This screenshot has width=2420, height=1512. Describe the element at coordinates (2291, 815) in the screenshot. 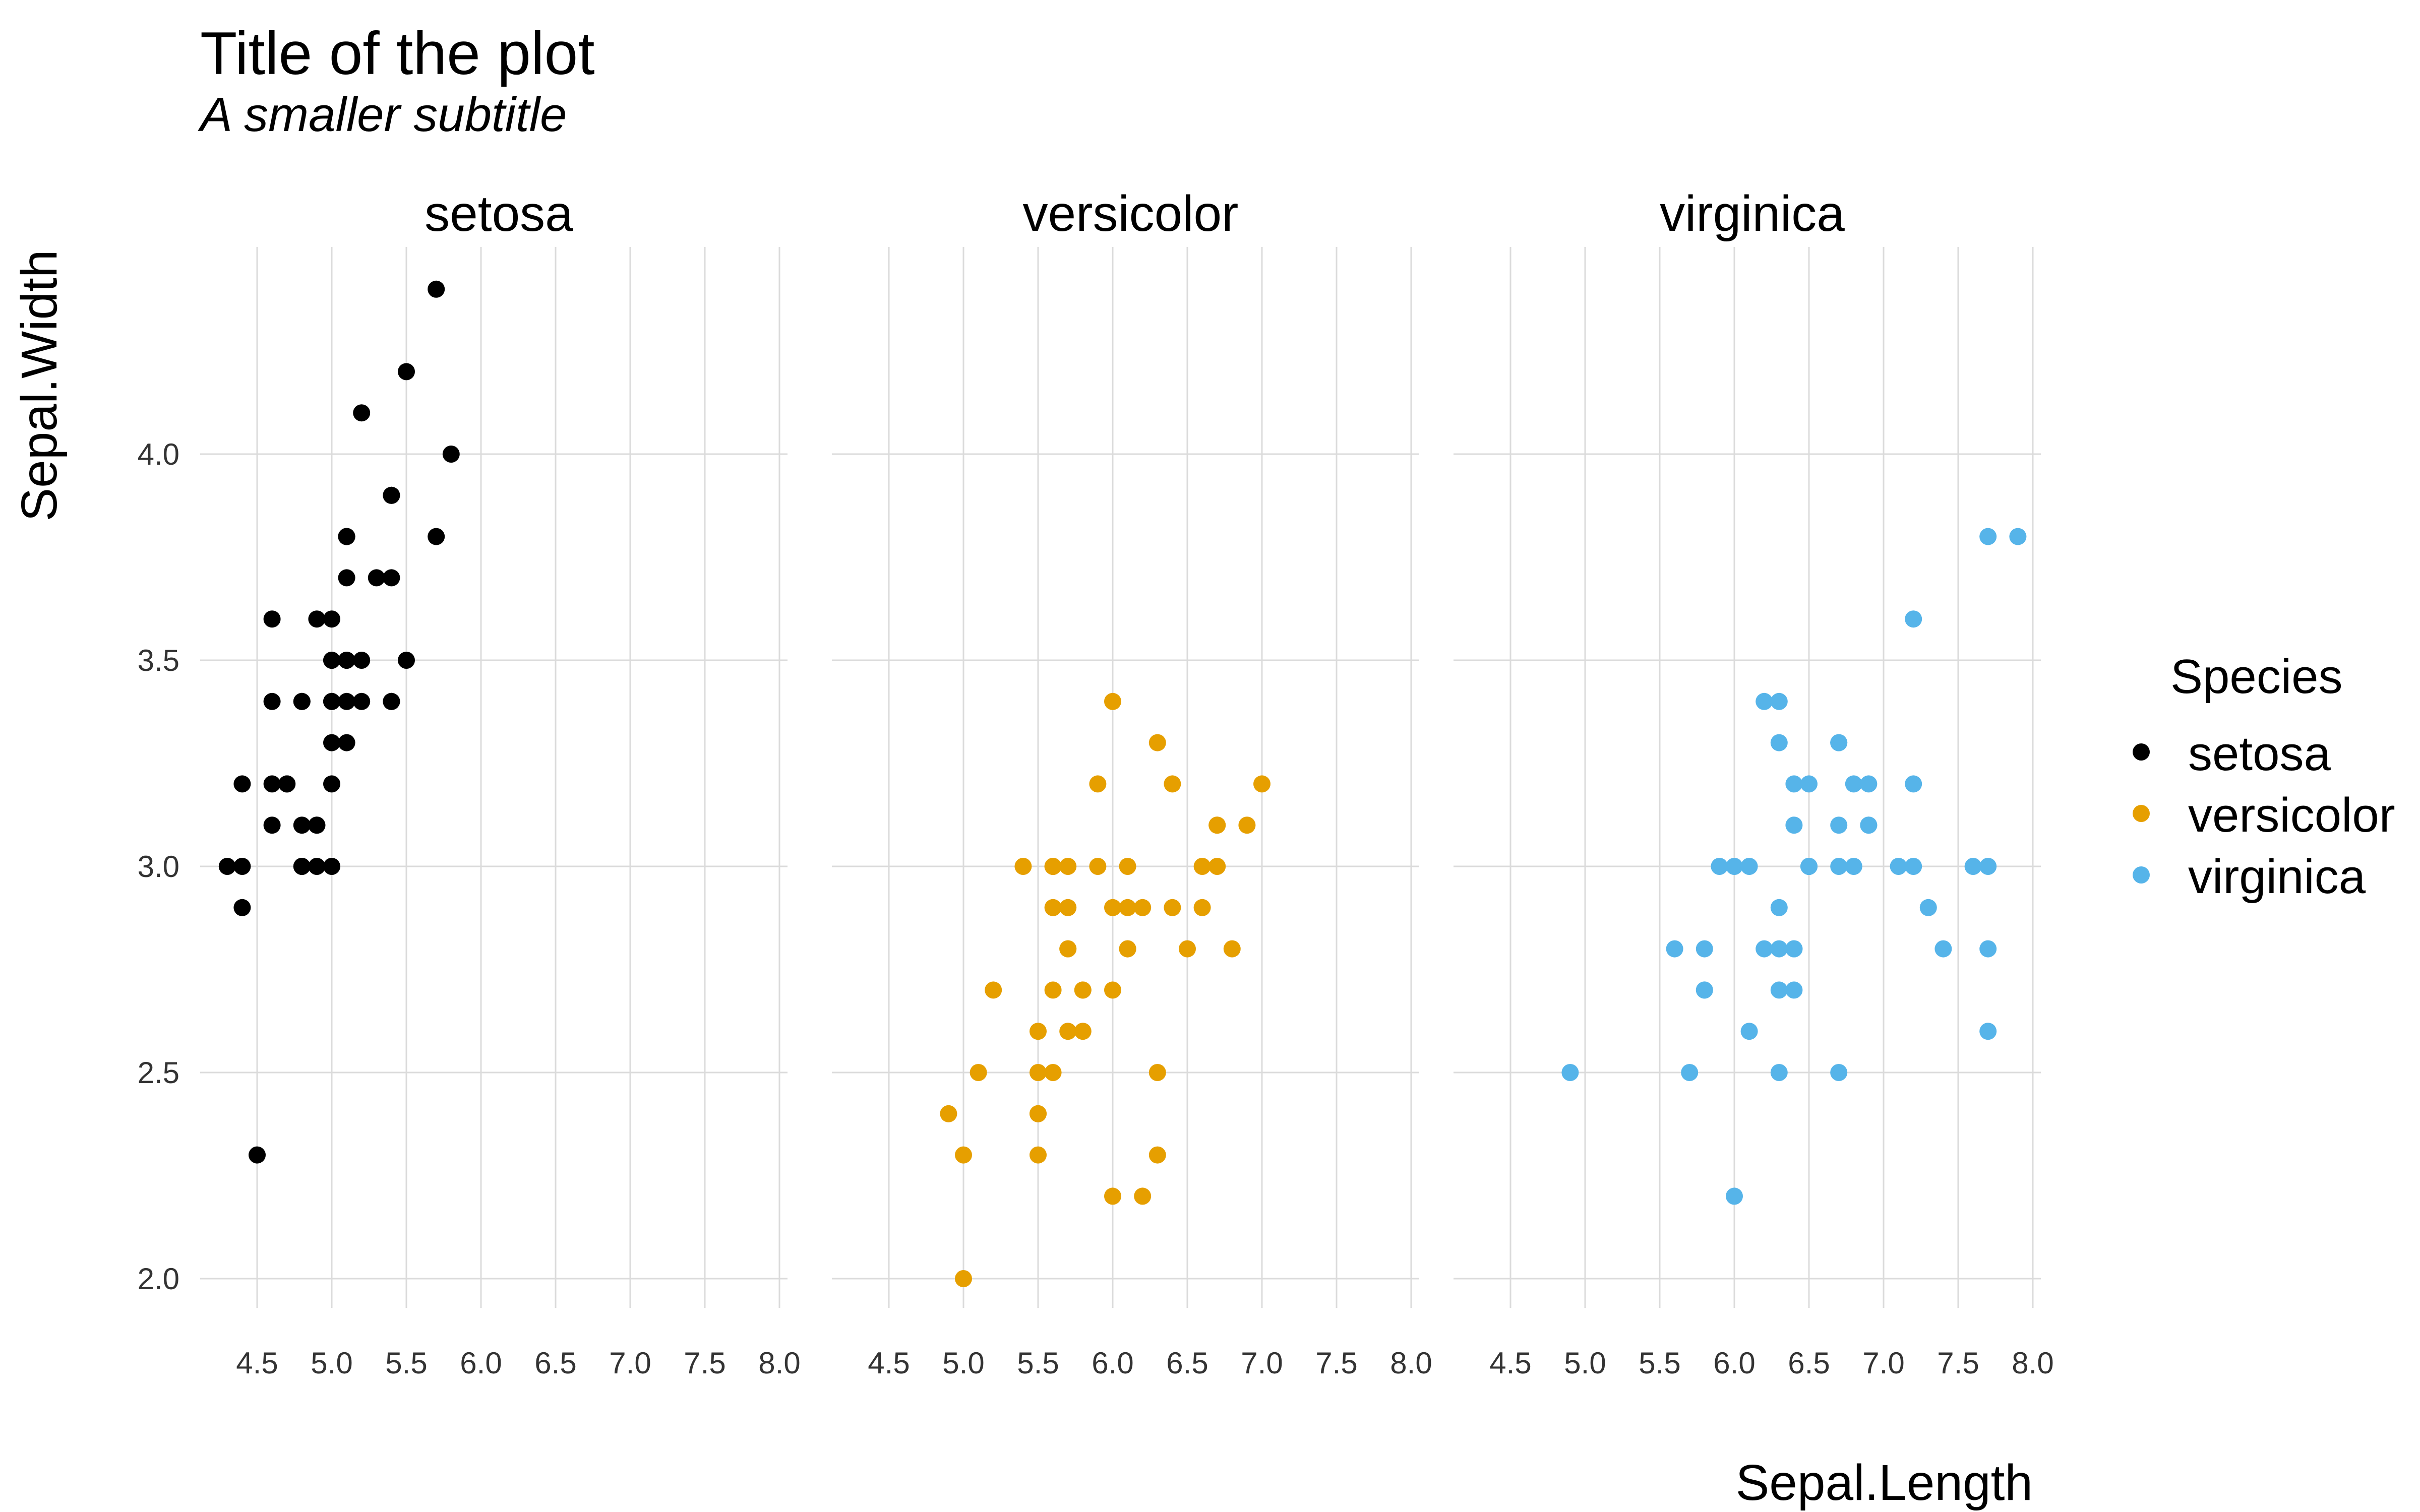

I see `legend-label: versicolor` at that location.